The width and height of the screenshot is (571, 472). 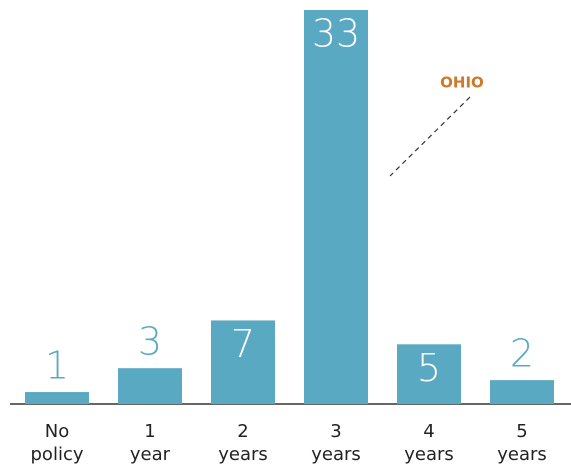 I want to click on value-label: 3, so click(x=150, y=342).